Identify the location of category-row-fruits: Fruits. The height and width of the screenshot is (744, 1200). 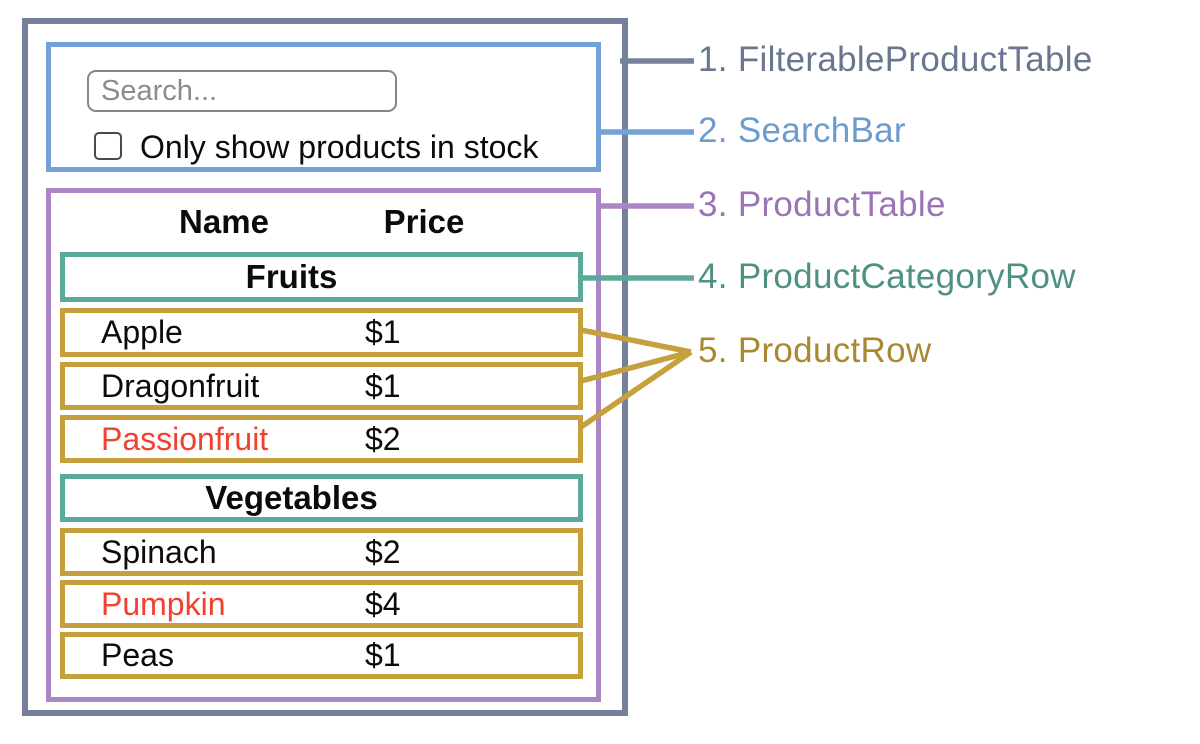
(321, 277).